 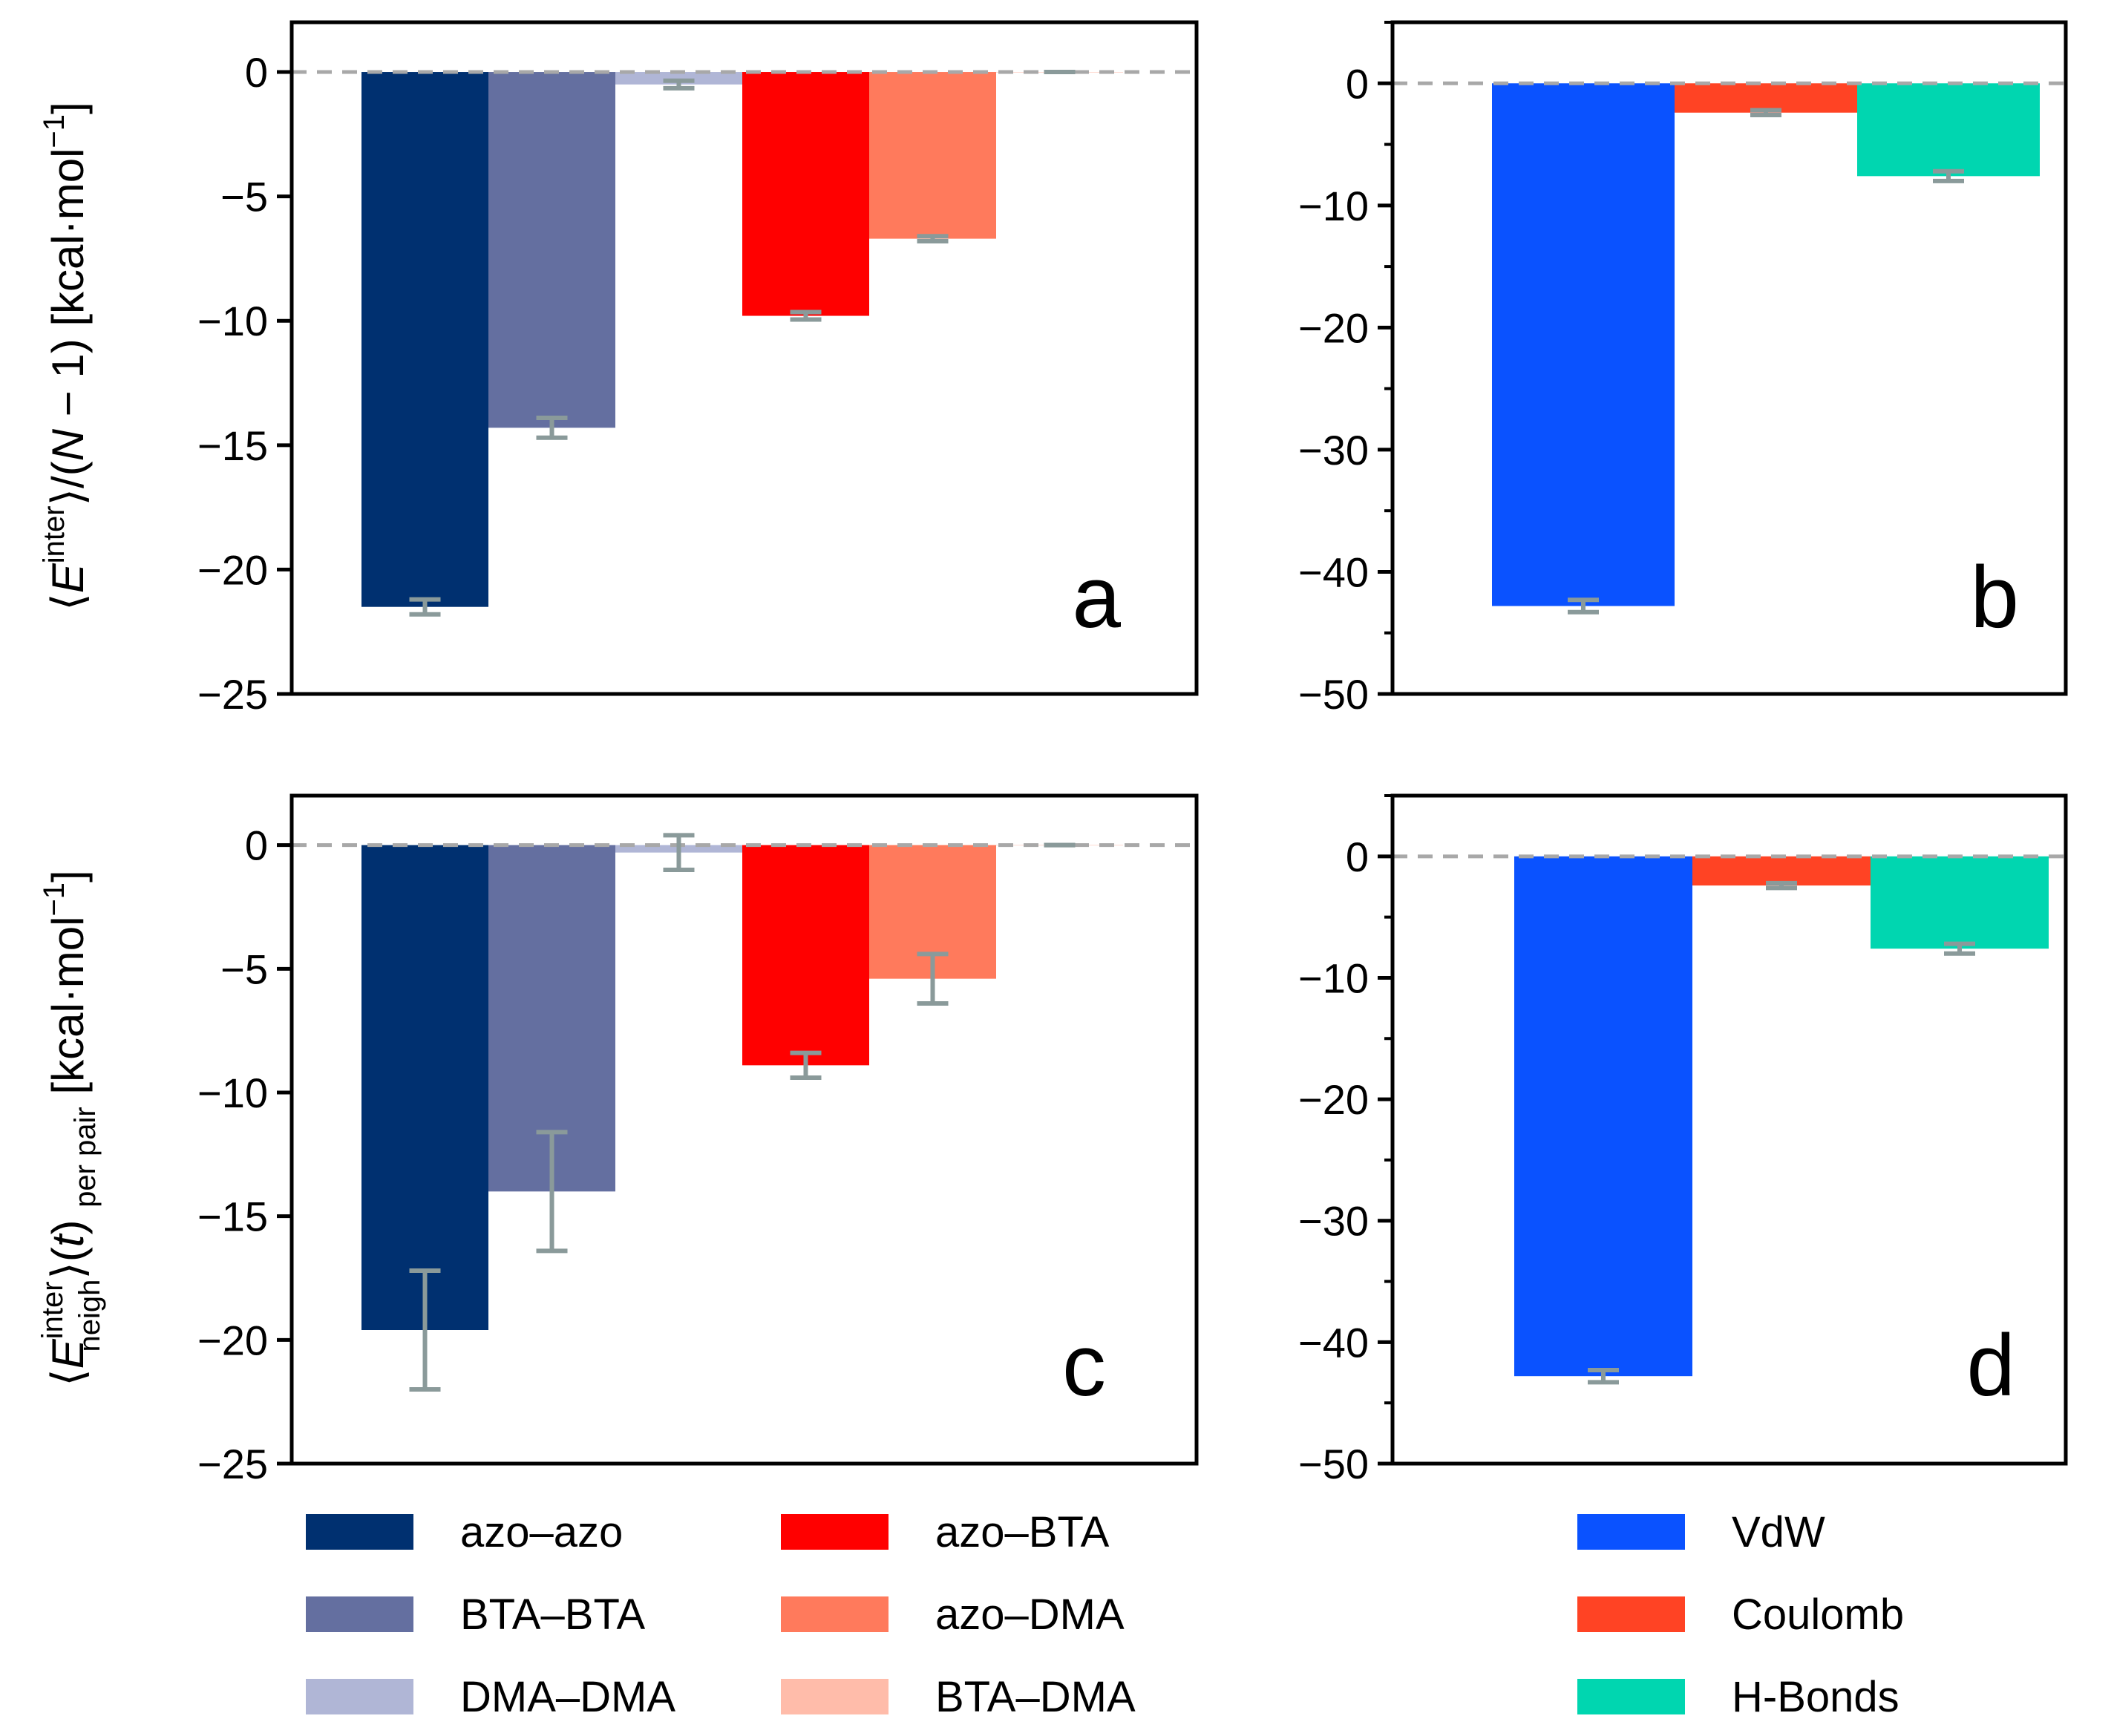 I want to click on ytick-label-c-3: −15, so click(x=232, y=1216).